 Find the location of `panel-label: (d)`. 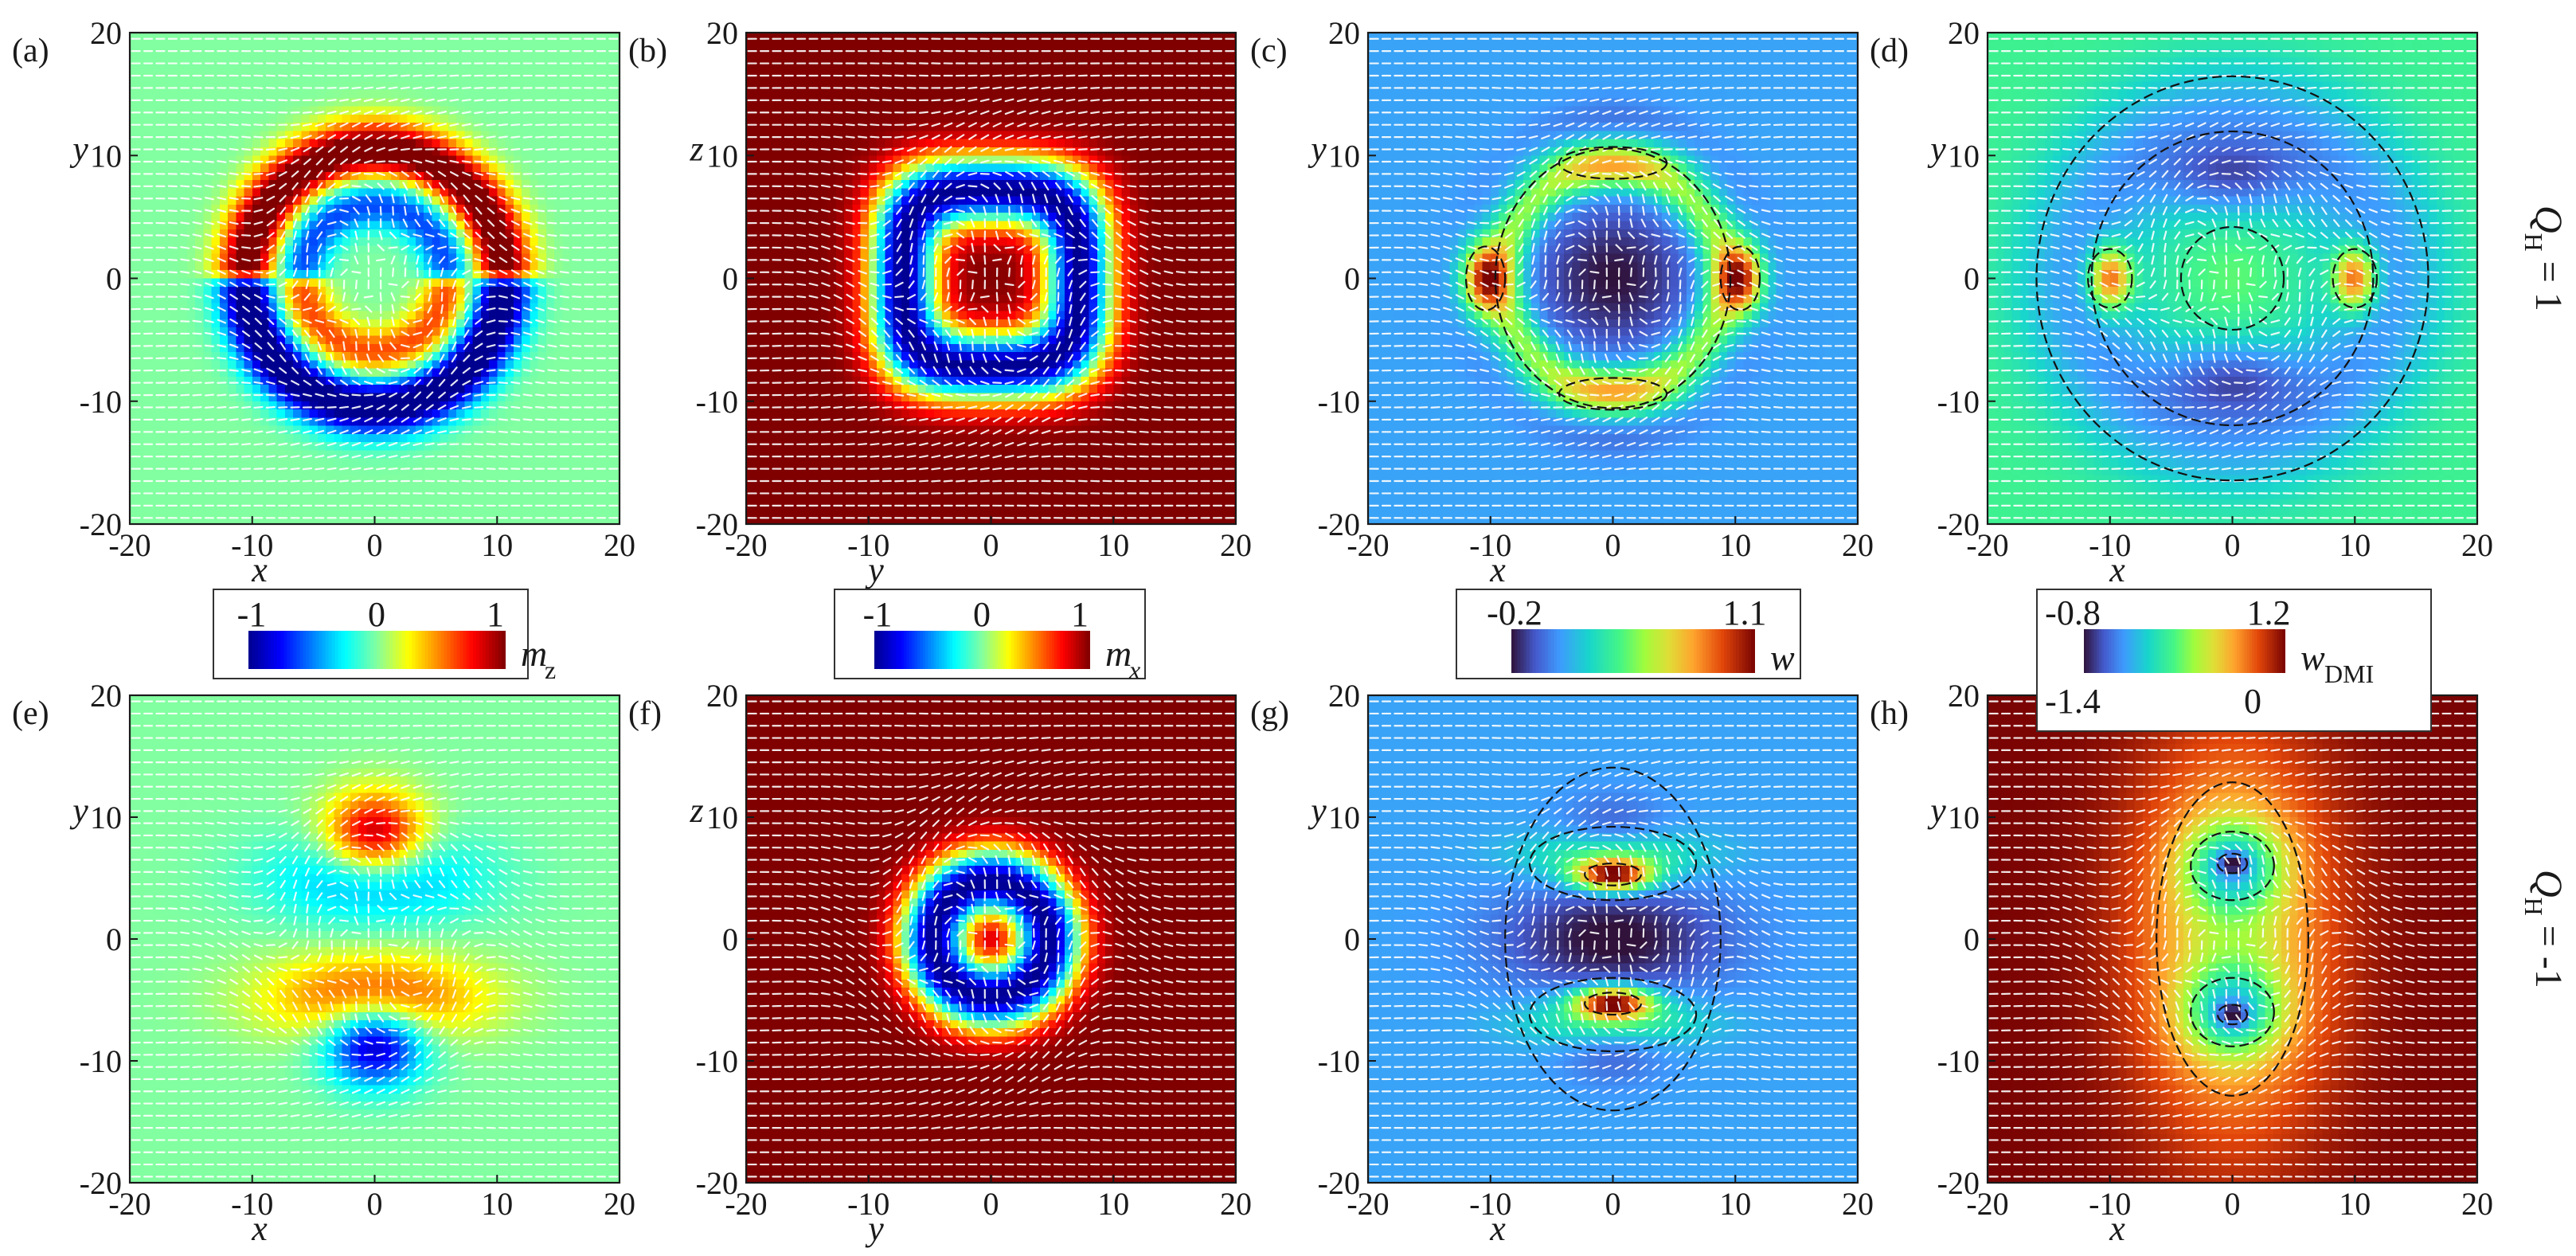

panel-label: (d) is located at coordinates (1890, 51).